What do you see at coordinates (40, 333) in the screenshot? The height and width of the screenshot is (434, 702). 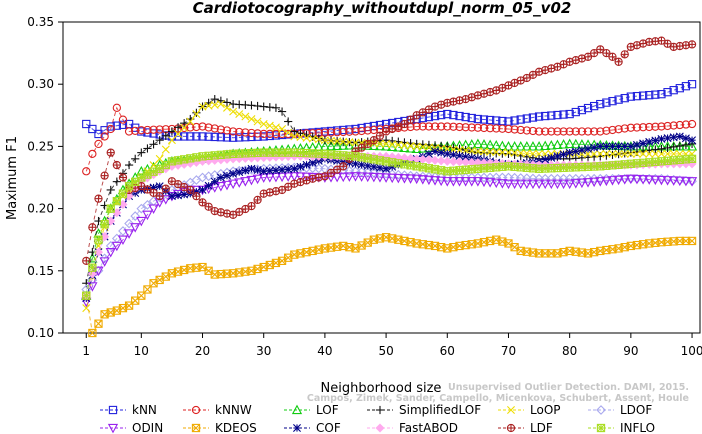 I see `y-tick-label: 0.10` at bounding box center [40, 333].